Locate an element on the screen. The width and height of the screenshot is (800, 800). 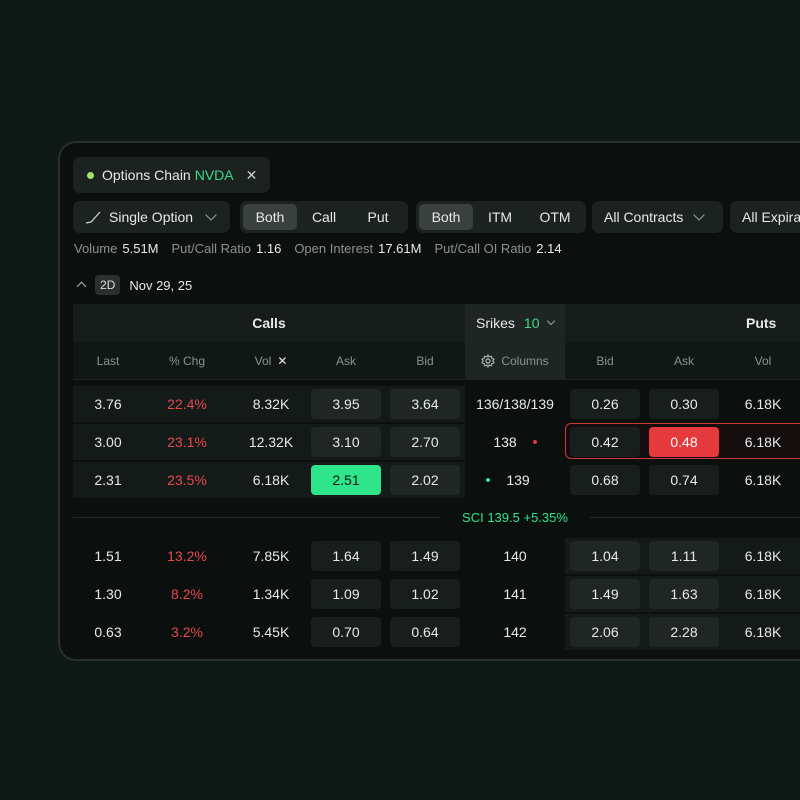
options-chain-tab: Options Chain NVDA ✕ is located at coordinates (171, 175).